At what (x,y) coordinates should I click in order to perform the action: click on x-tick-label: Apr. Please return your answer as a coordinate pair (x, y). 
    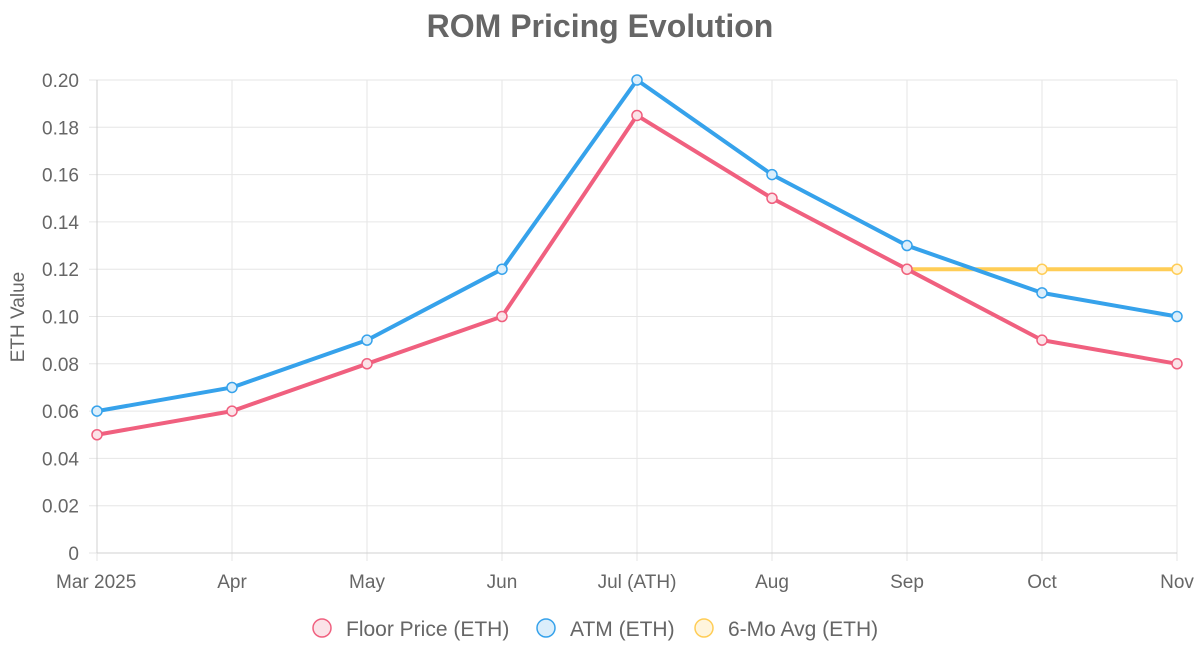
    Looking at the image, I should click on (232, 582).